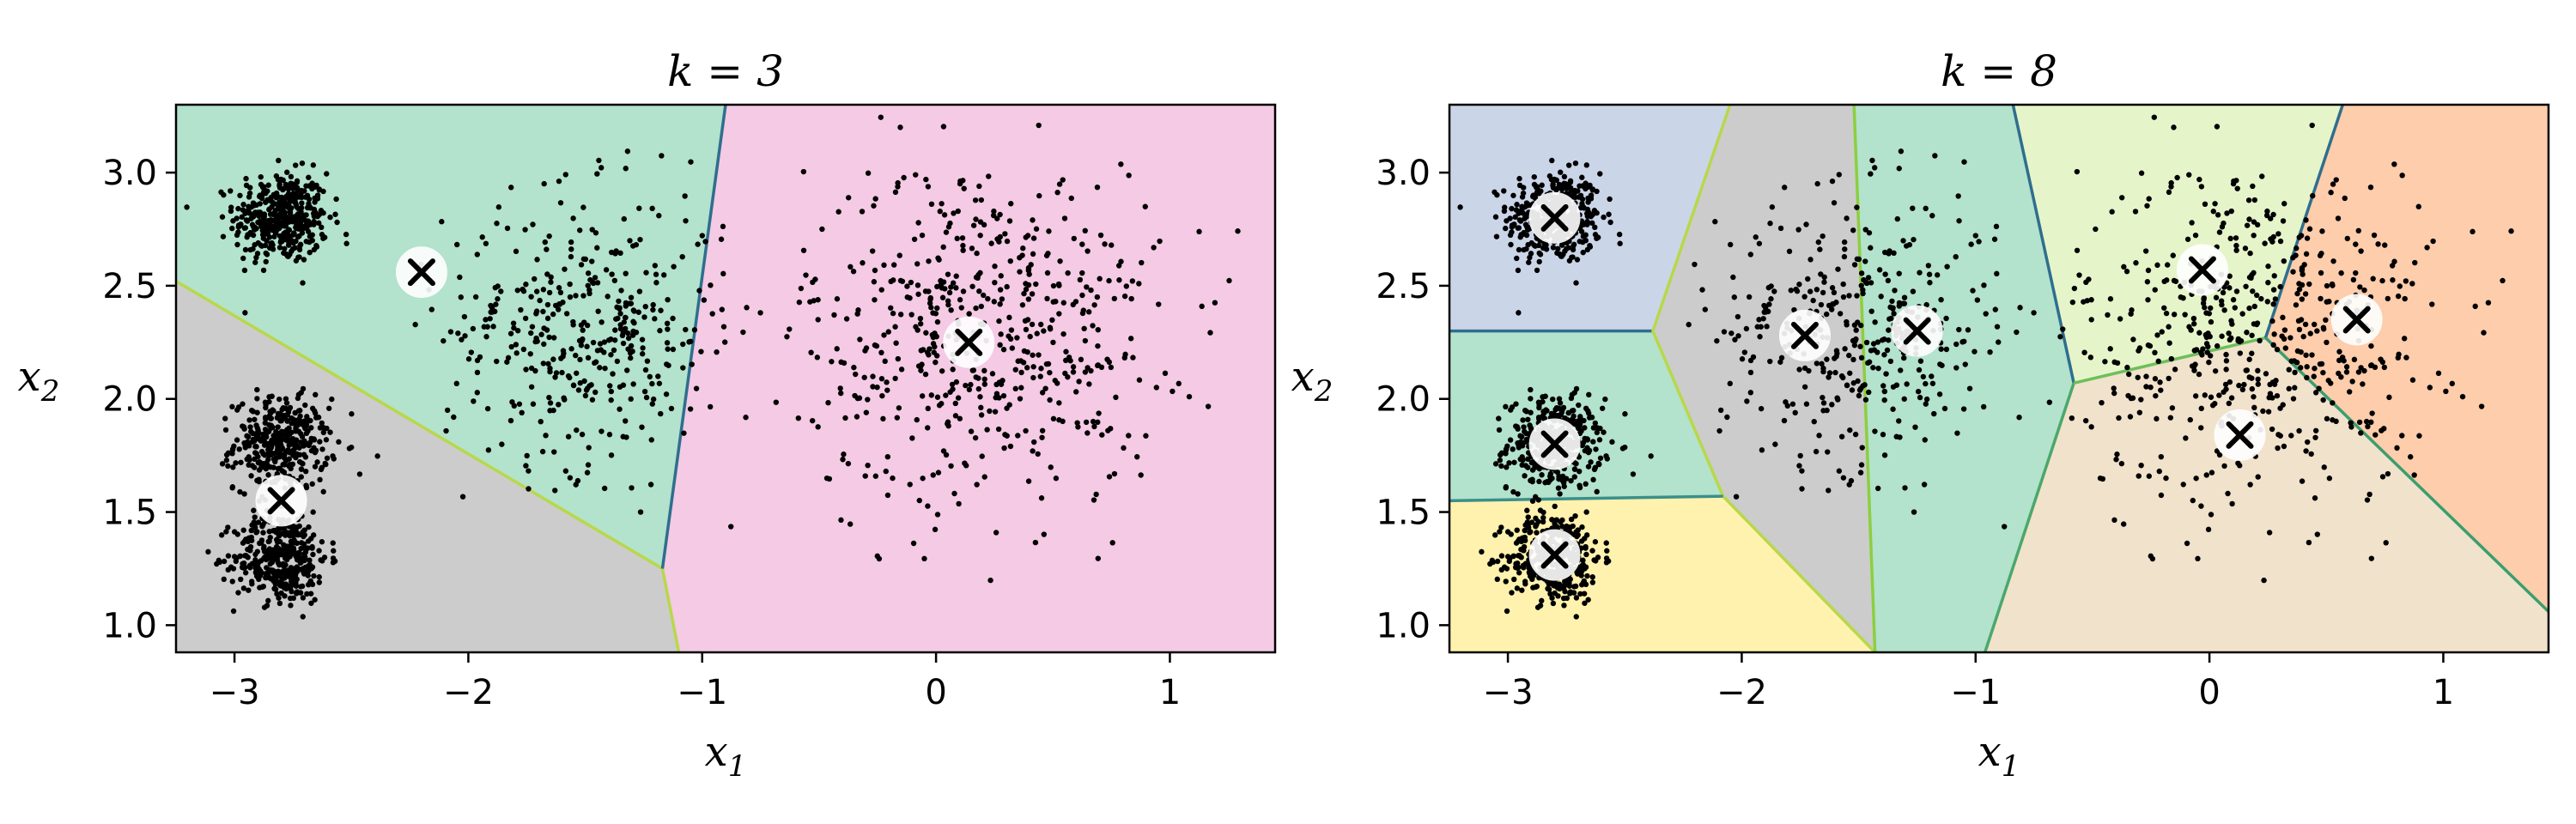  Describe the element at coordinates (2209, 692) in the screenshot. I see `x-tick-label: 0` at that location.